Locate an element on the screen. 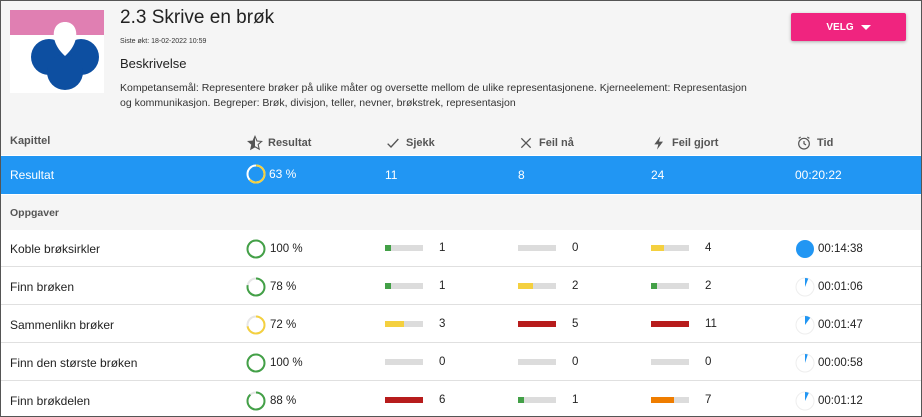 The width and height of the screenshot is (922, 417). section-label: Oppgaver is located at coordinates (35, 213).